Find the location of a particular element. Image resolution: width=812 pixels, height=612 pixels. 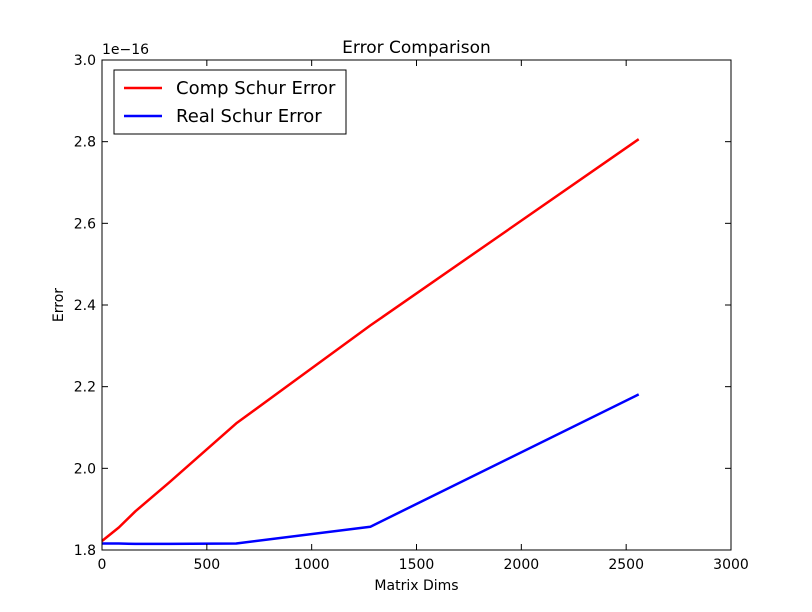

y-axis-label: Error is located at coordinates (59, 305).